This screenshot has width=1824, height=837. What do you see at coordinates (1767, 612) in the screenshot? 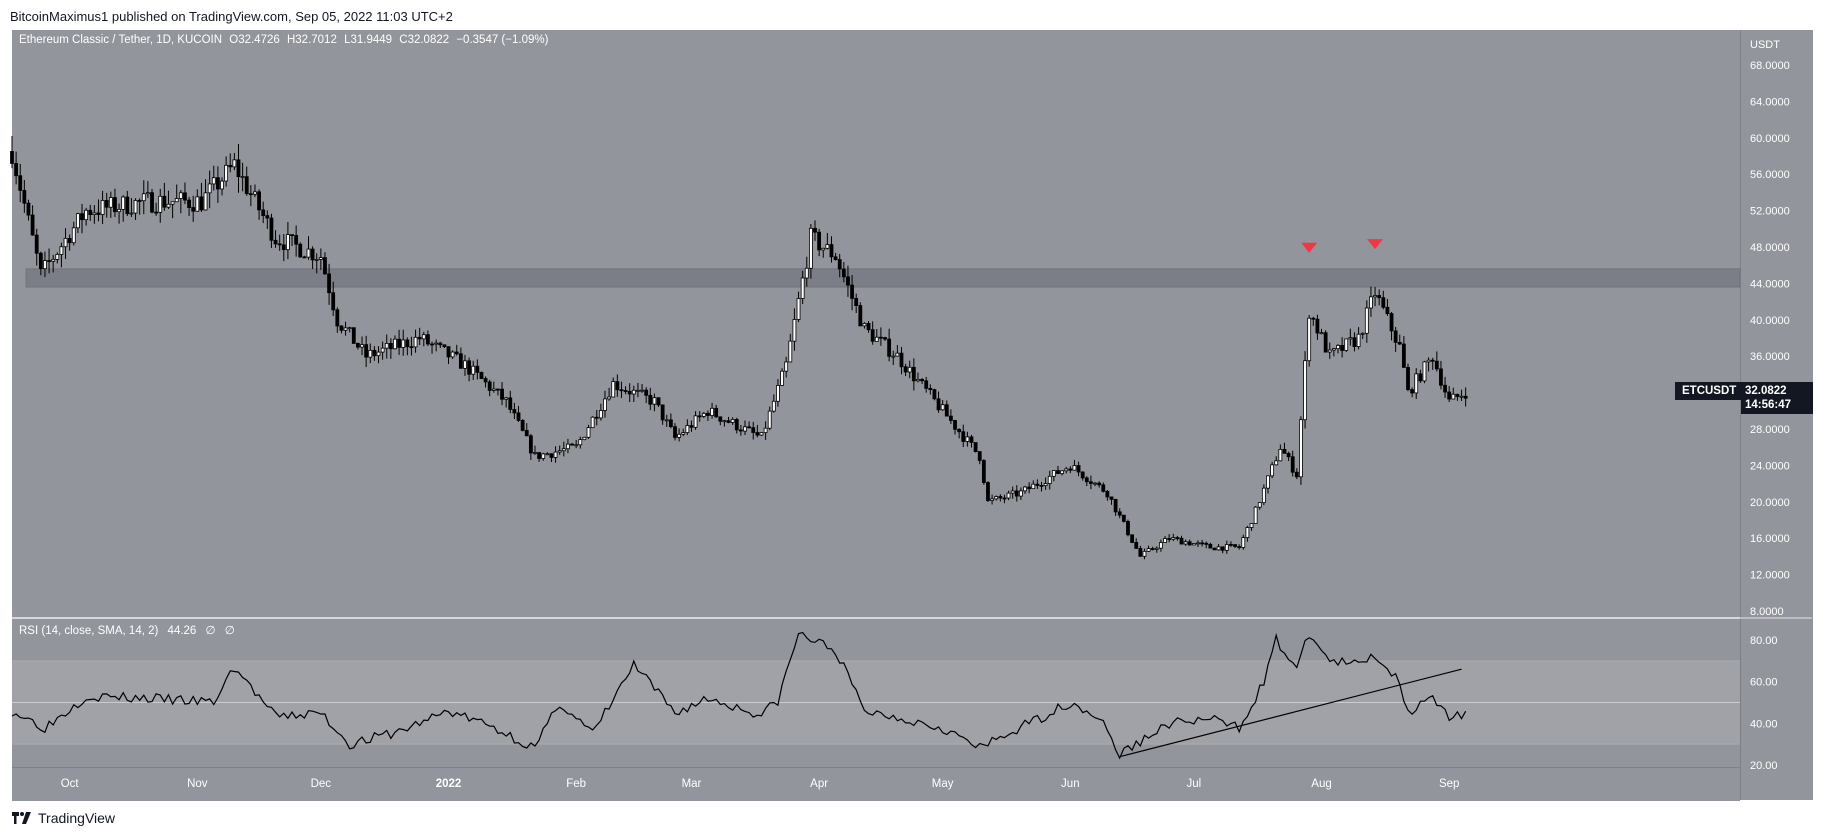
I see `price-tick-label: 8.0000` at bounding box center [1767, 612].